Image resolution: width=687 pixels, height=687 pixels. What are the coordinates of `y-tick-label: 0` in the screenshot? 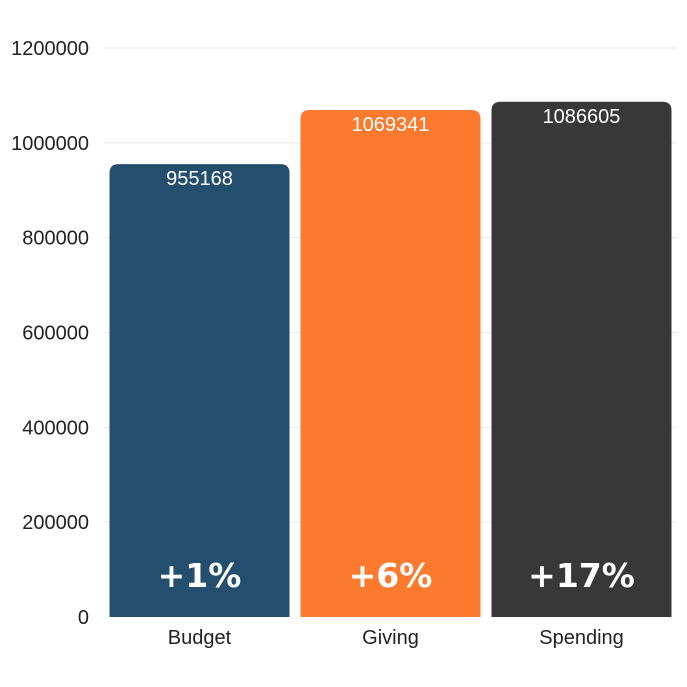 It's located at (83, 618).